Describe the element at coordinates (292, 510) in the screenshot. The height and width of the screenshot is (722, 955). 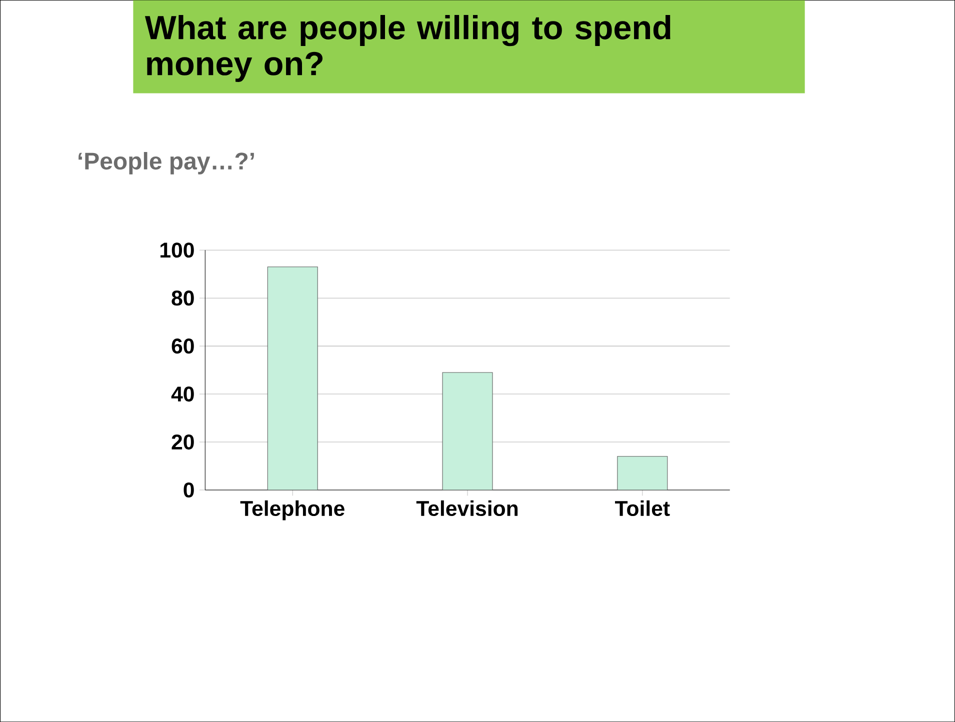
I see `x-tick-label: Telephone` at that location.